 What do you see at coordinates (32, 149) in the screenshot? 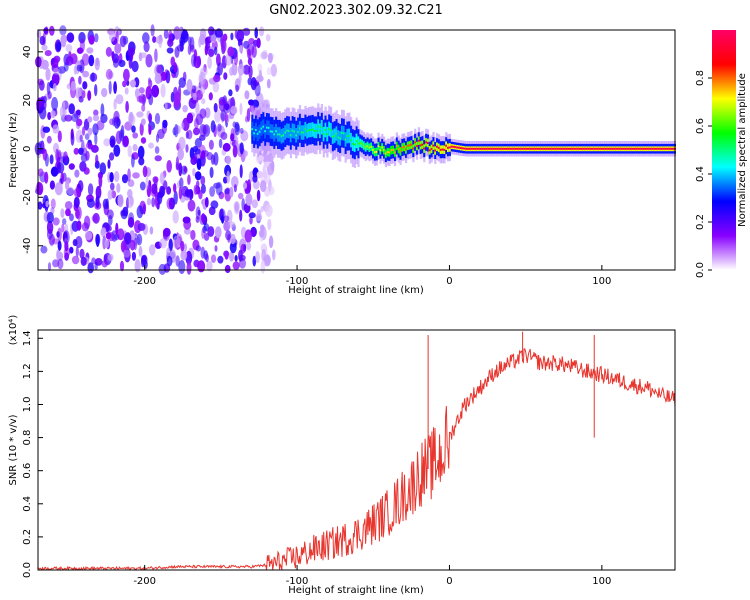
I see `heatmap-y-ticks: -40 -20 0 20 40` at bounding box center [32, 149].